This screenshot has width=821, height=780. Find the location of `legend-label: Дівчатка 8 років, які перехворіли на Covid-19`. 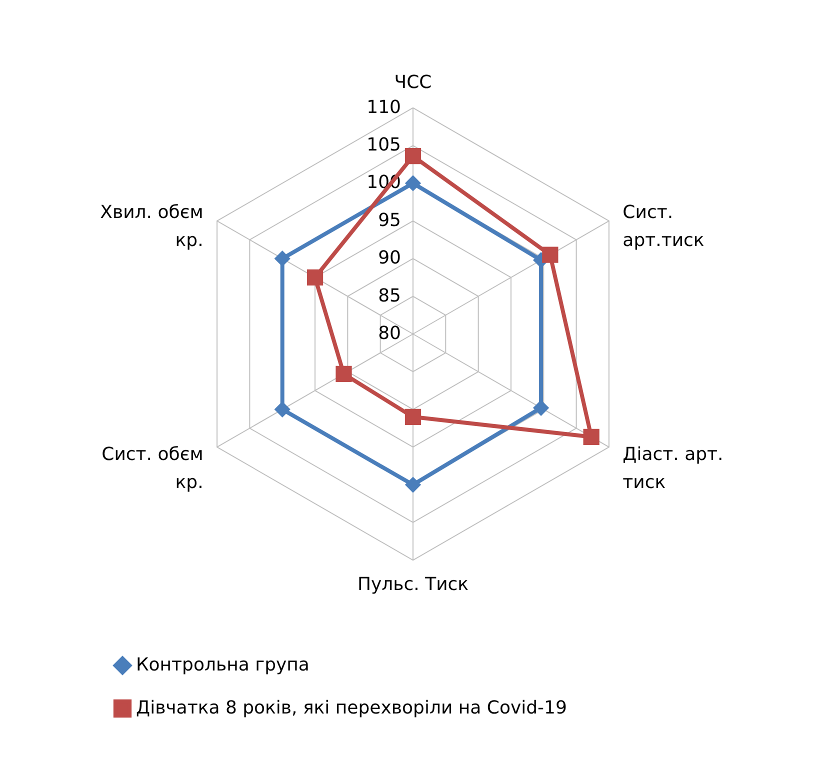

legend-label: Дівчатка 8 років, які перехворіли на Covid-19 is located at coordinates (351, 708).